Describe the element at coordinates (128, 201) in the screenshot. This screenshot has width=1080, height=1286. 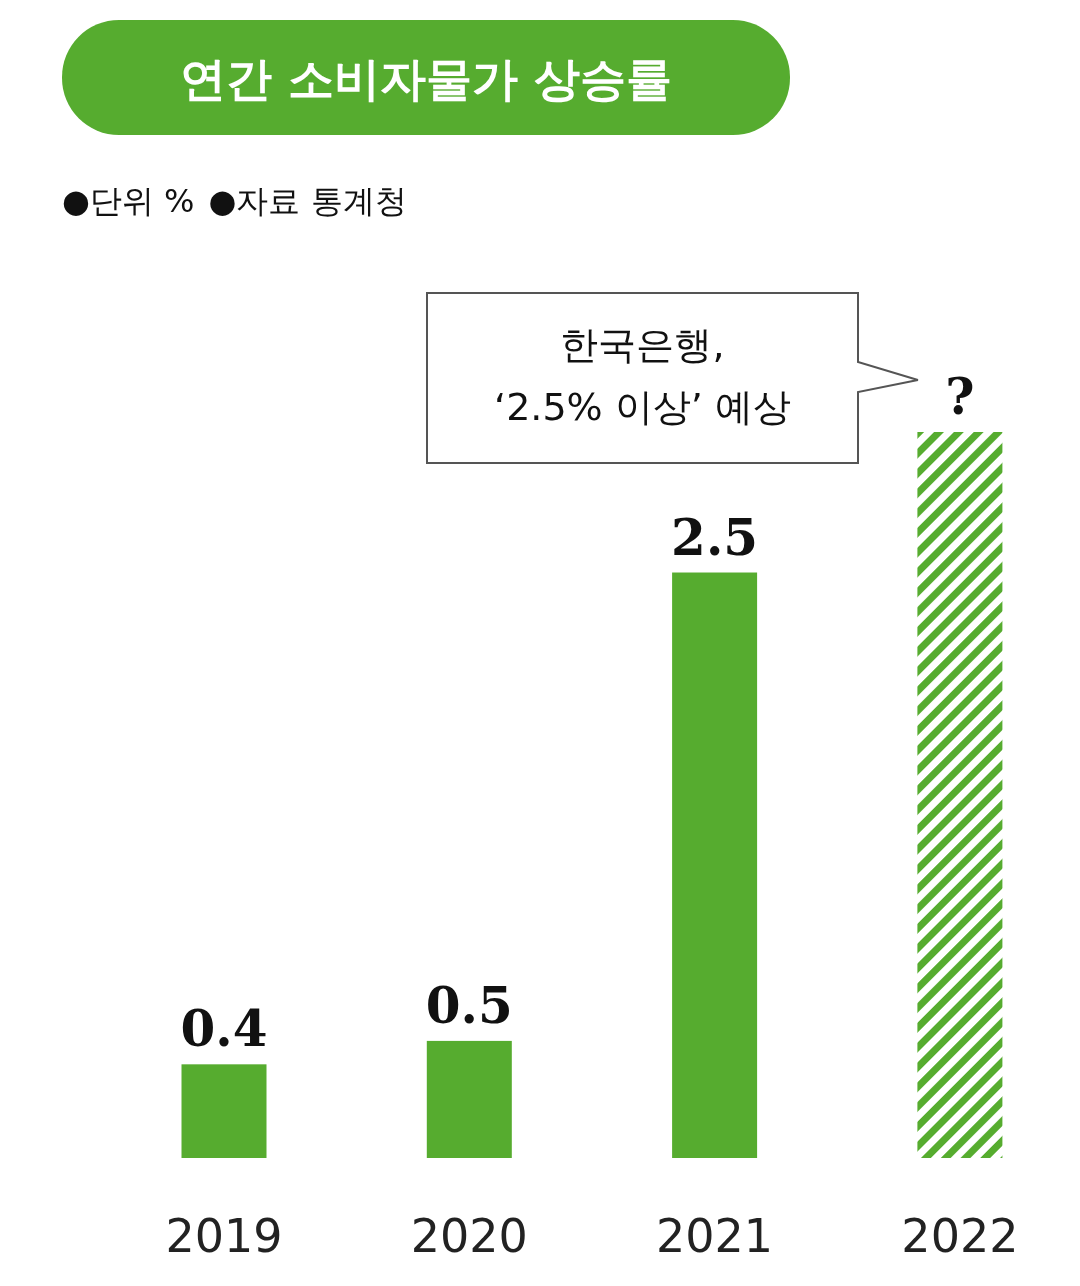
I see `text: ●단위 %` at that location.